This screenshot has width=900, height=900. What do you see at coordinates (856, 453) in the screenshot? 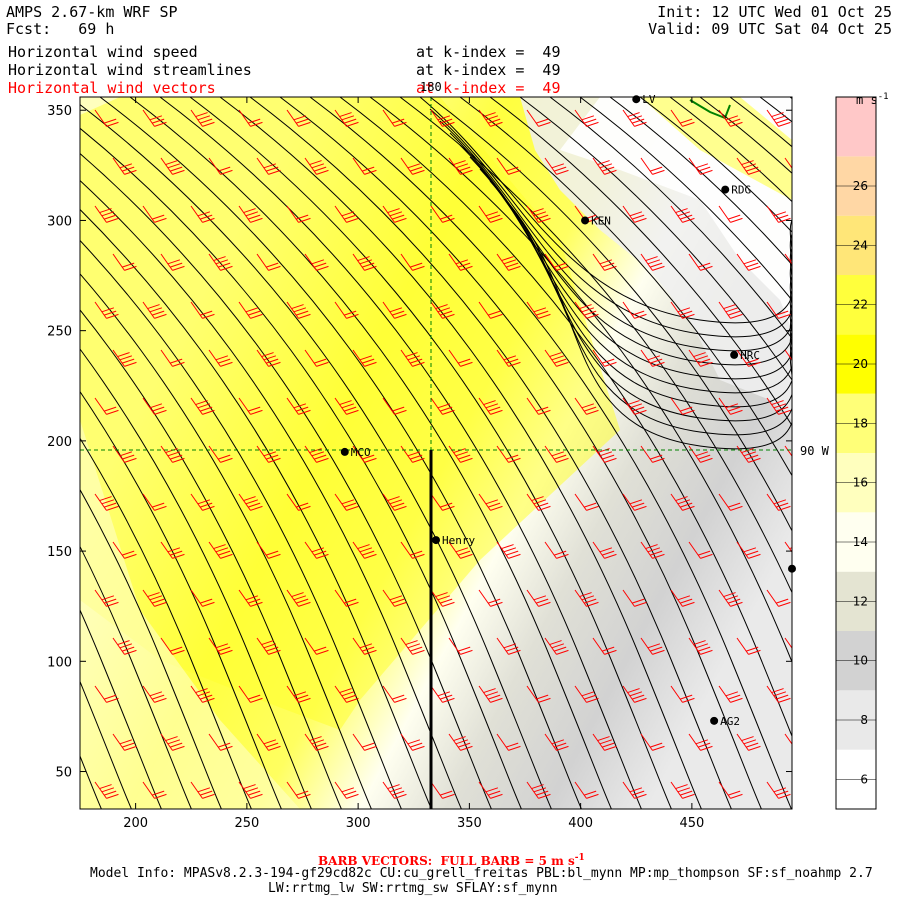
I see `colorbar: 26 24 22 20 18 16 14 12 10 8 6` at bounding box center [856, 453].